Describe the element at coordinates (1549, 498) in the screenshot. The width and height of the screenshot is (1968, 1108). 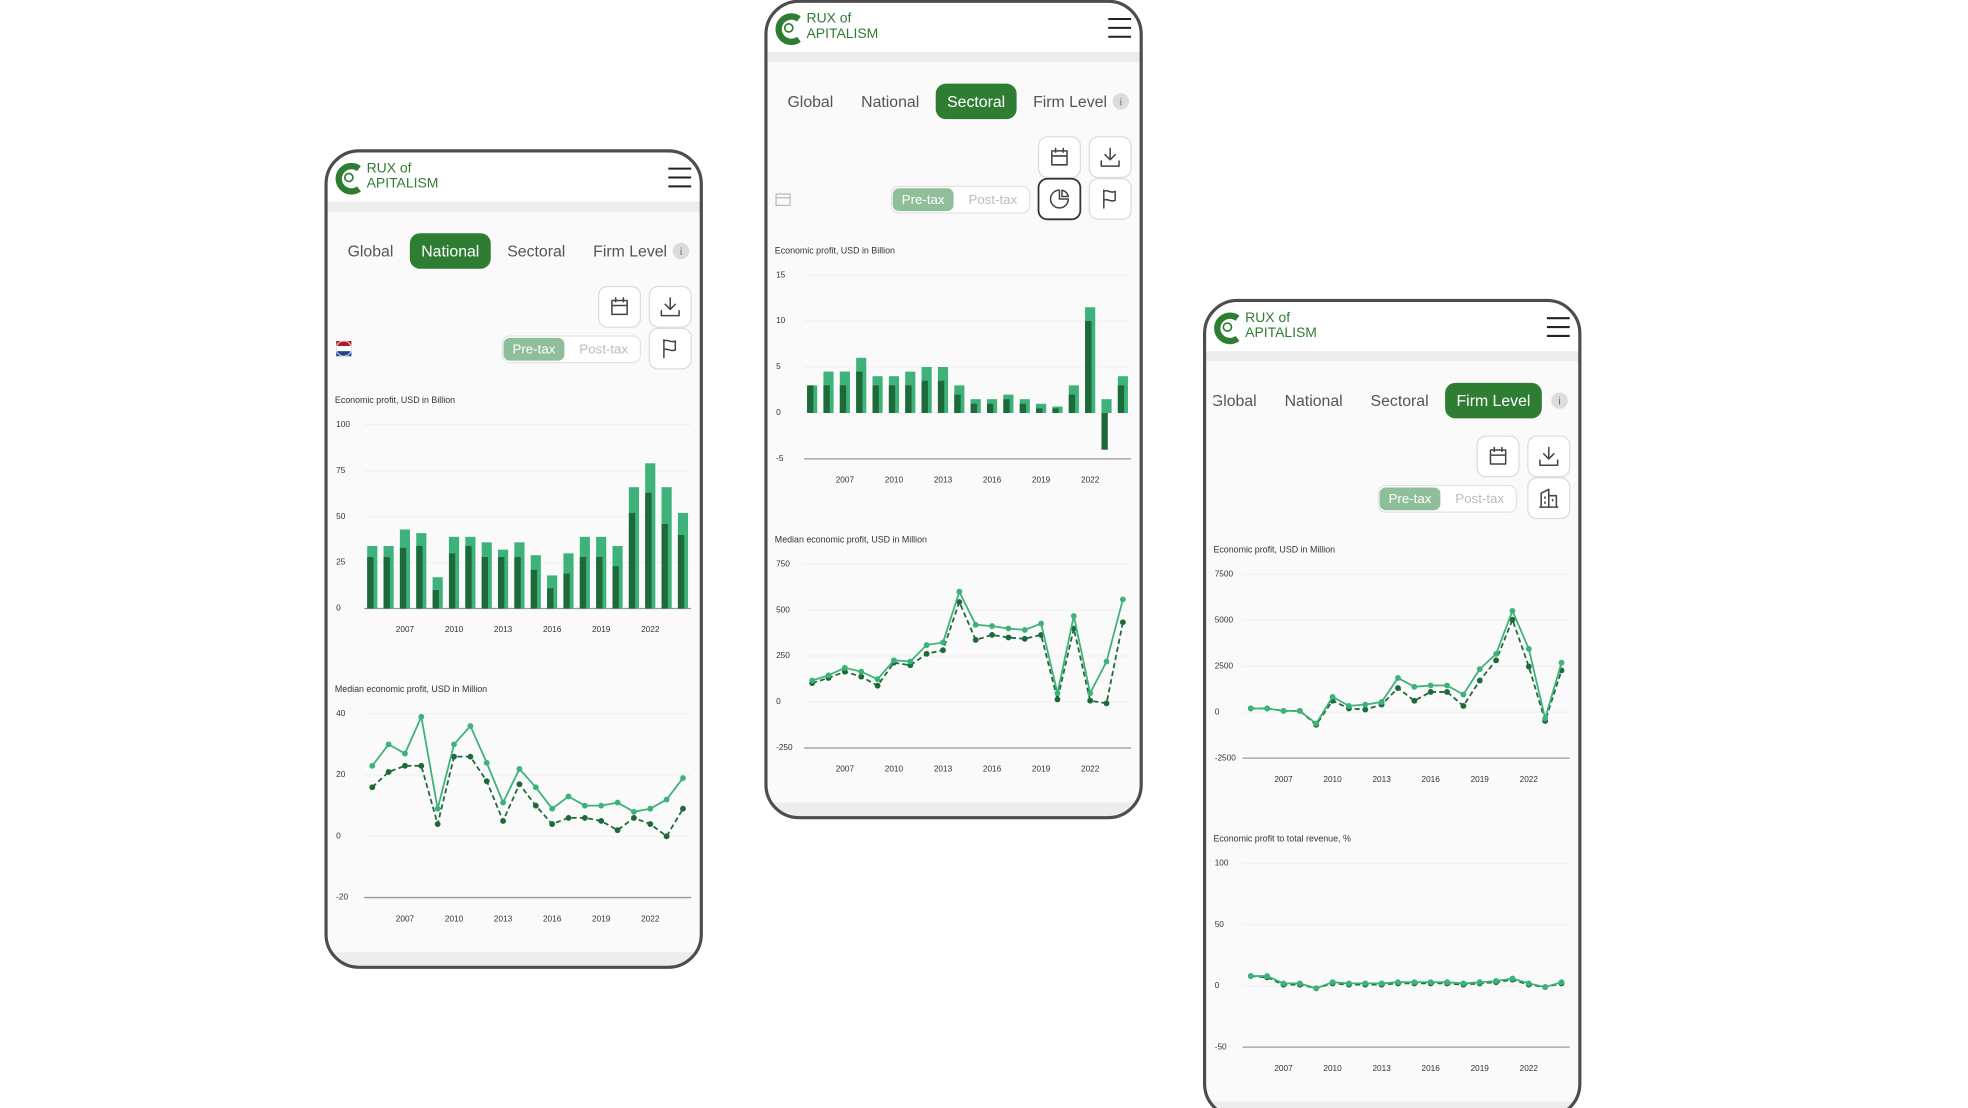
I see `company-button` at that location.